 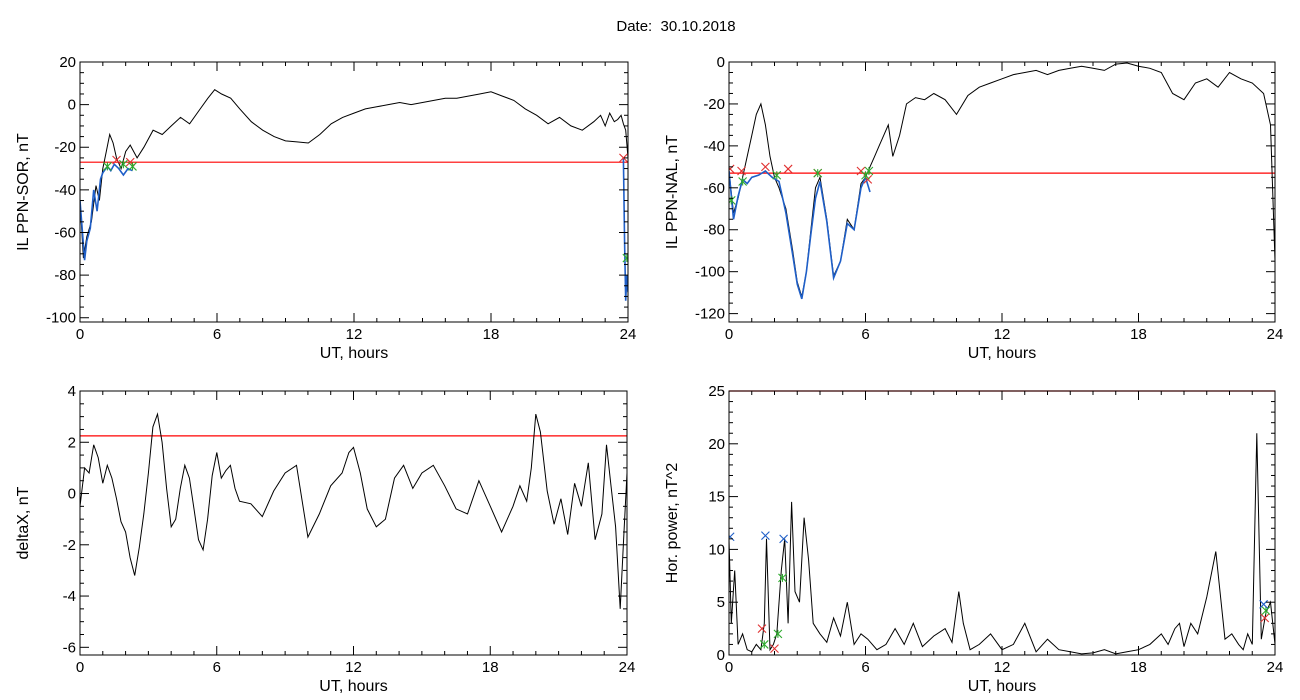 What do you see at coordinates (721, 602) in the screenshot?
I see `y-tick-label: 5` at bounding box center [721, 602].